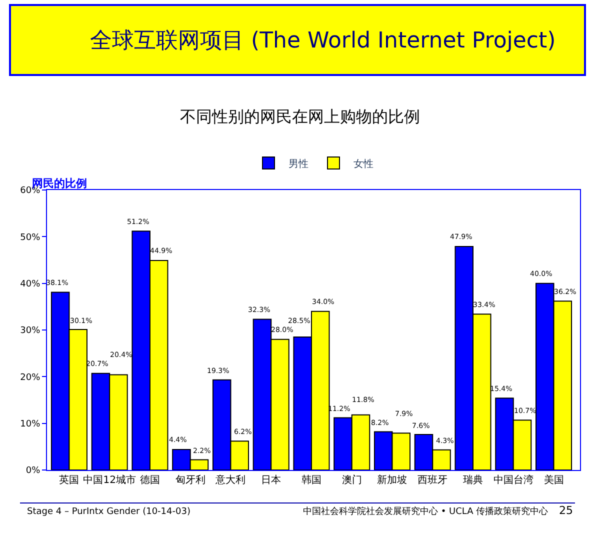 Image resolution: width=600 pixels, height=540 pixels. I want to click on x-tick-label: 中国台湾, so click(513, 480).